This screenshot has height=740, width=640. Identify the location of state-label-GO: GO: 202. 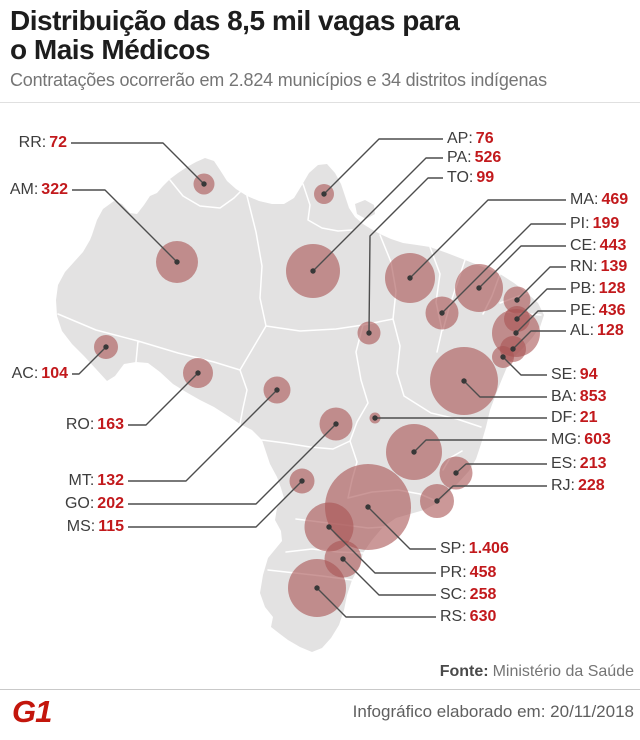
(94, 504).